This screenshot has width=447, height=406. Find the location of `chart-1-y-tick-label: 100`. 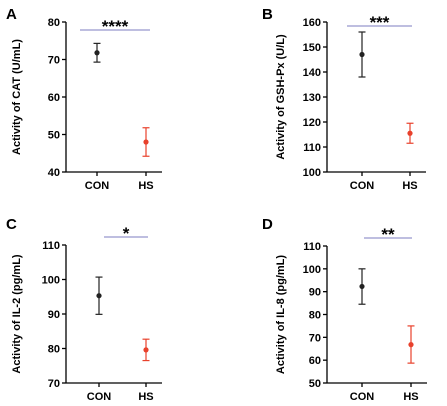

chart-1-y-tick-label: 100 is located at coordinates (312, 173).